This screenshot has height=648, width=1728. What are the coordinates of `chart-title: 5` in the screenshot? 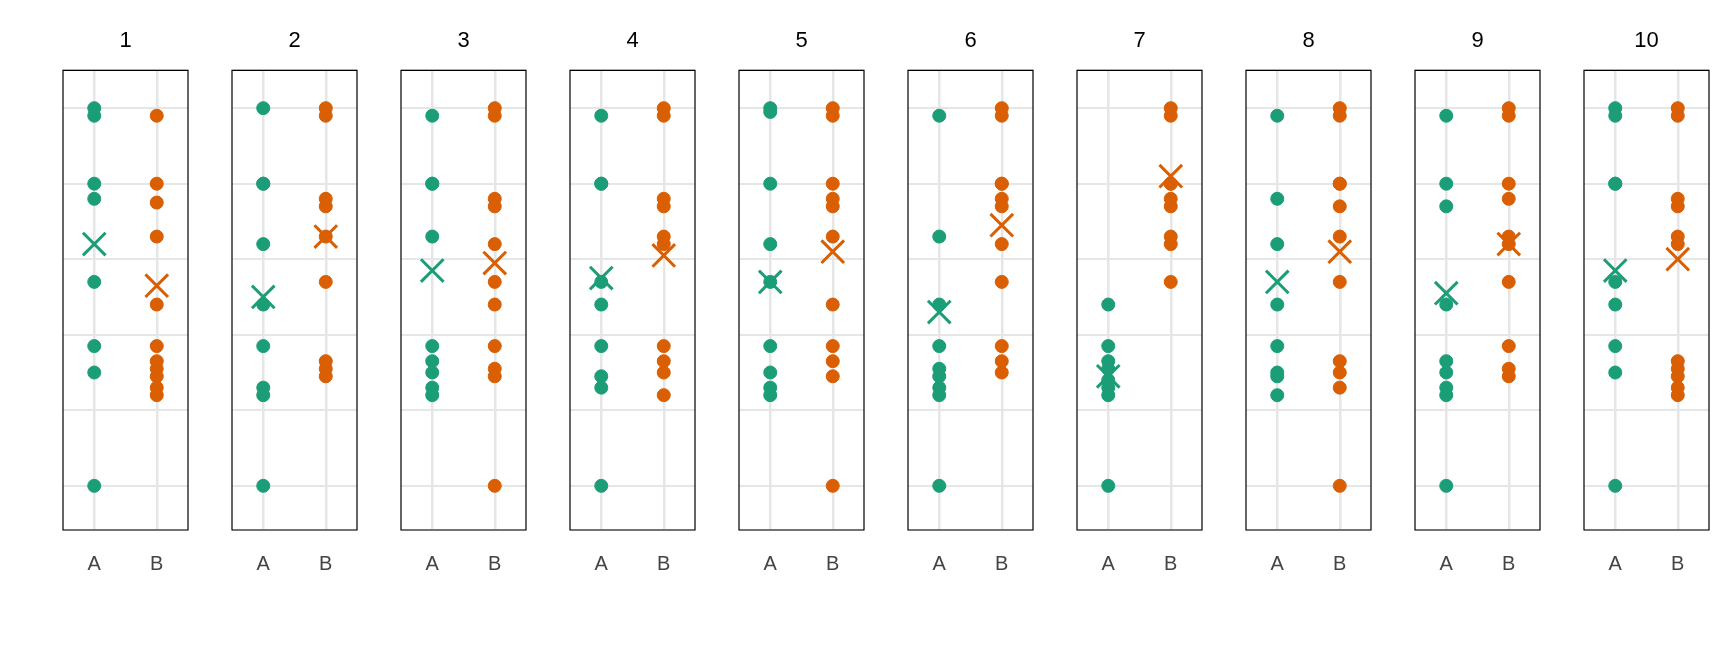 It's located at (801, 40).